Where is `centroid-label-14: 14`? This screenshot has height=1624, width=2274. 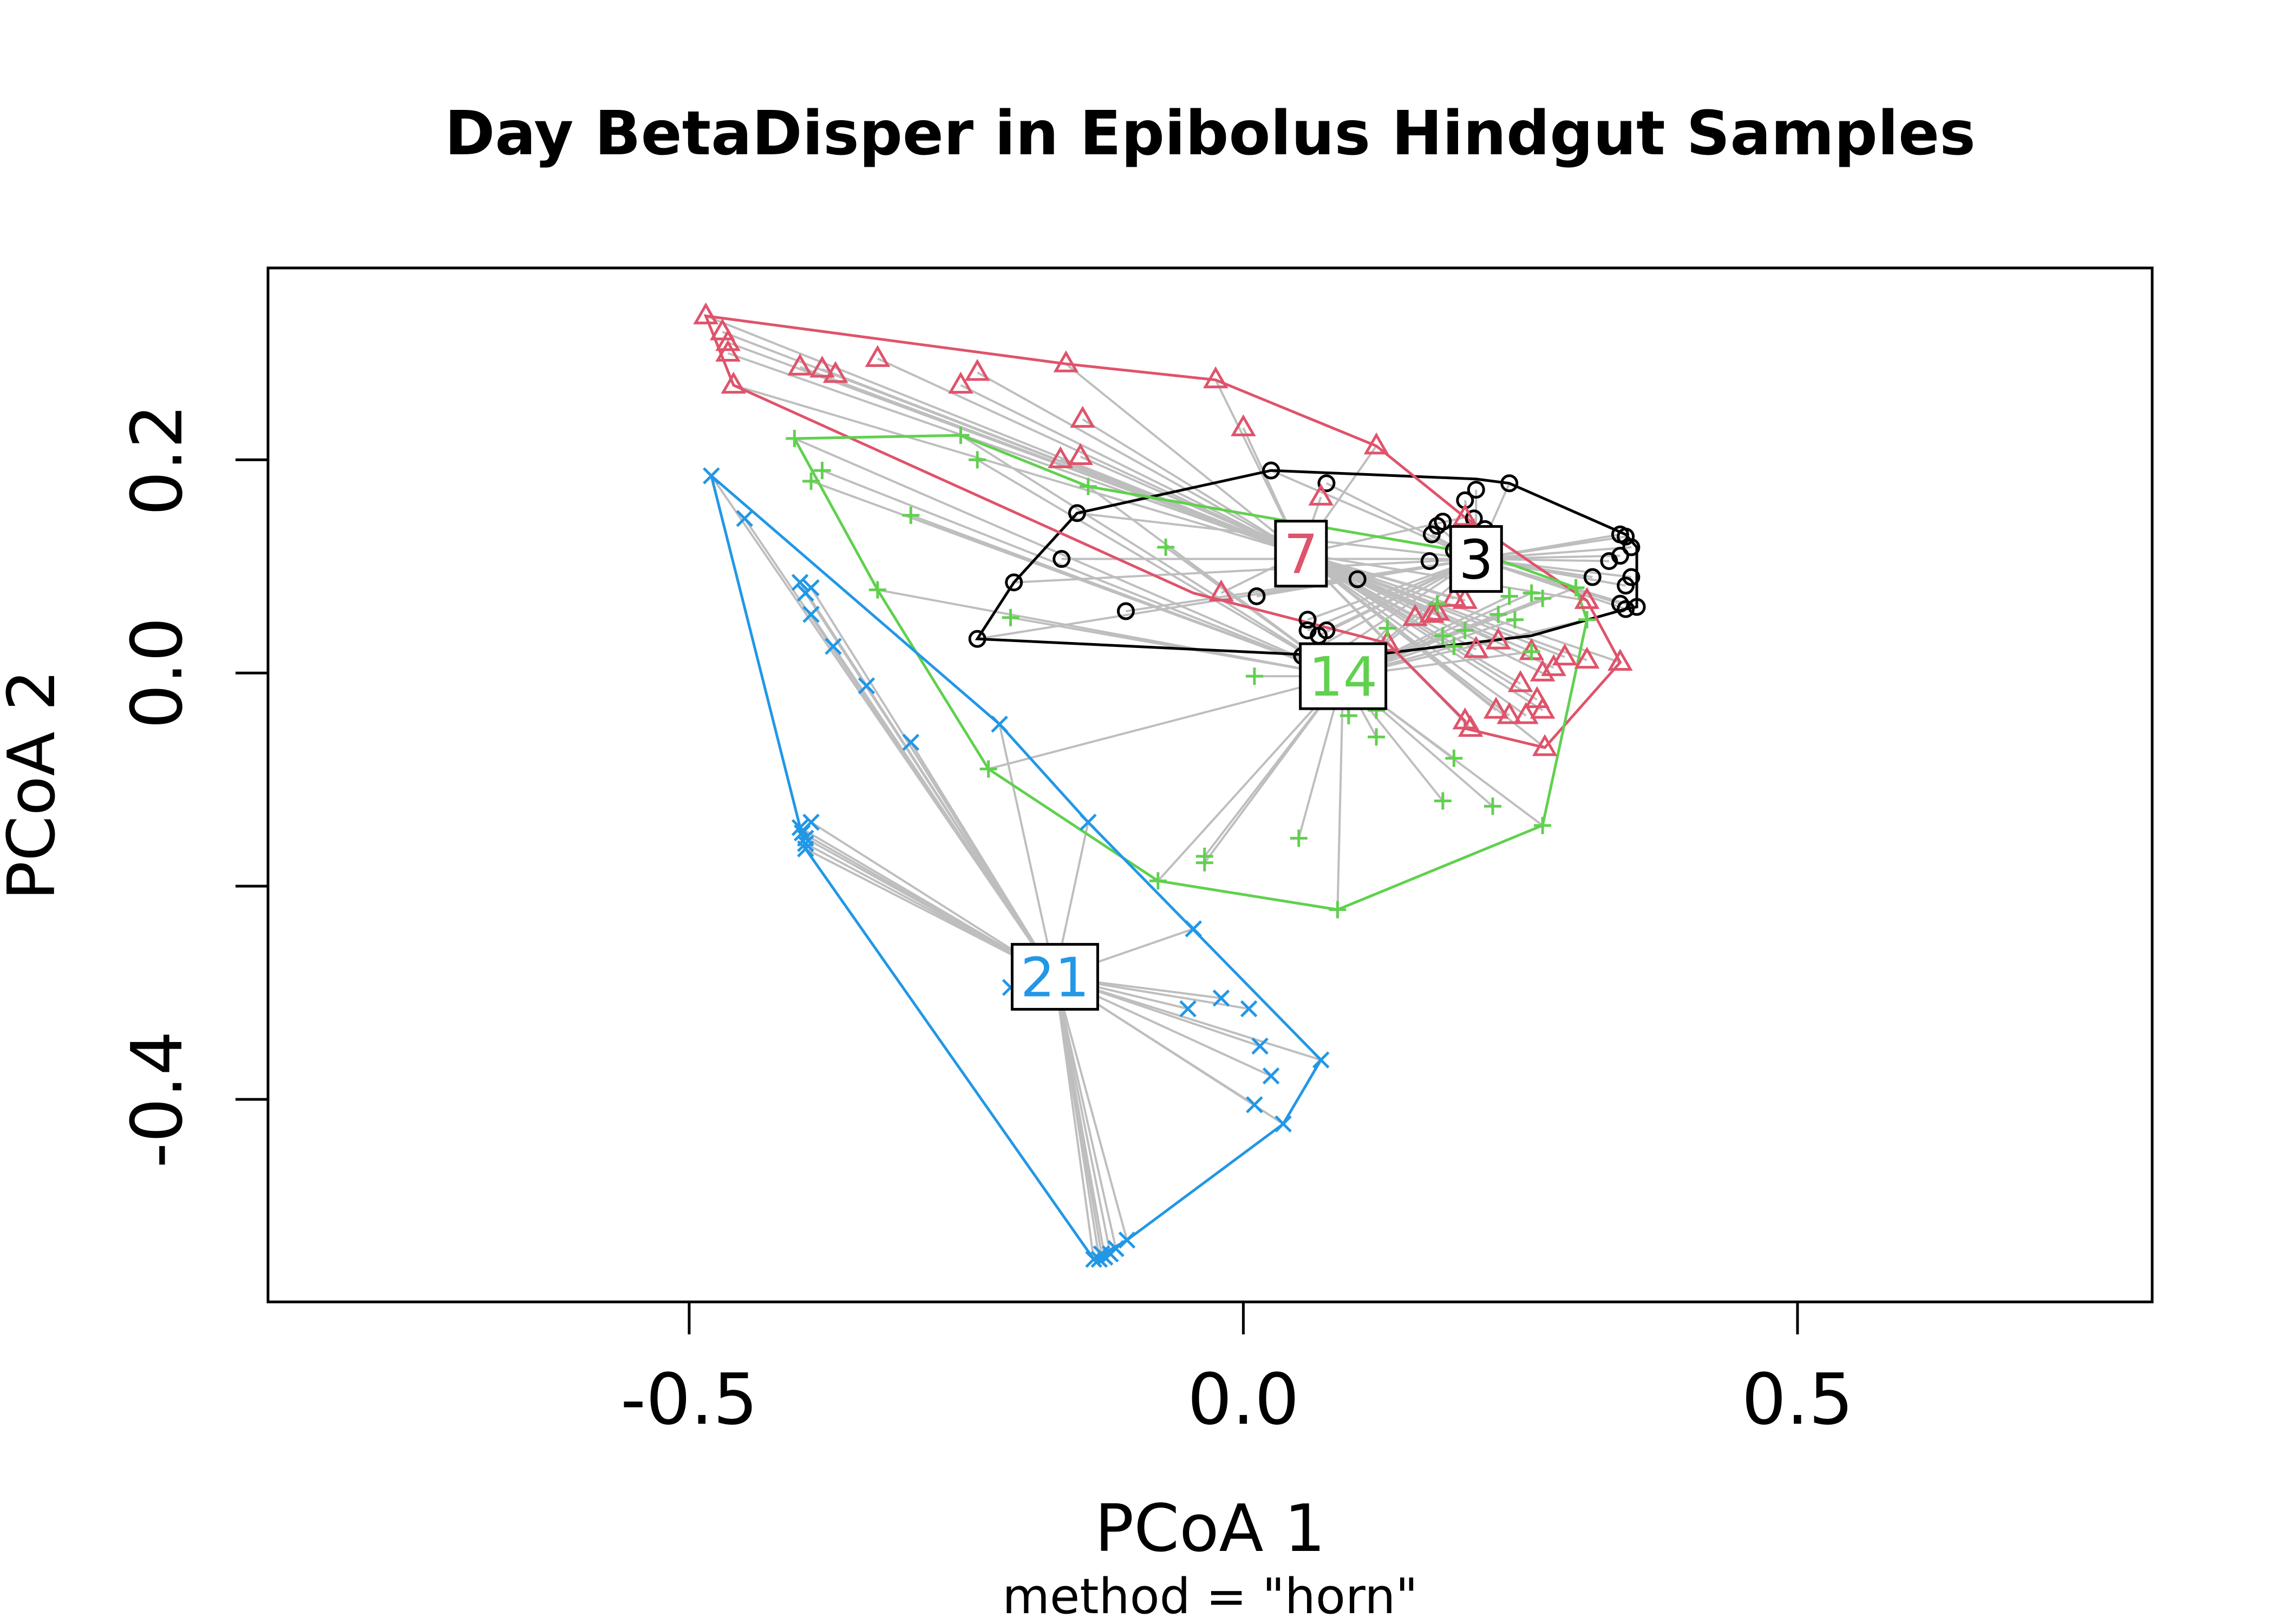
centroid-label-14: 14 is located at coordinates (1344, 676).